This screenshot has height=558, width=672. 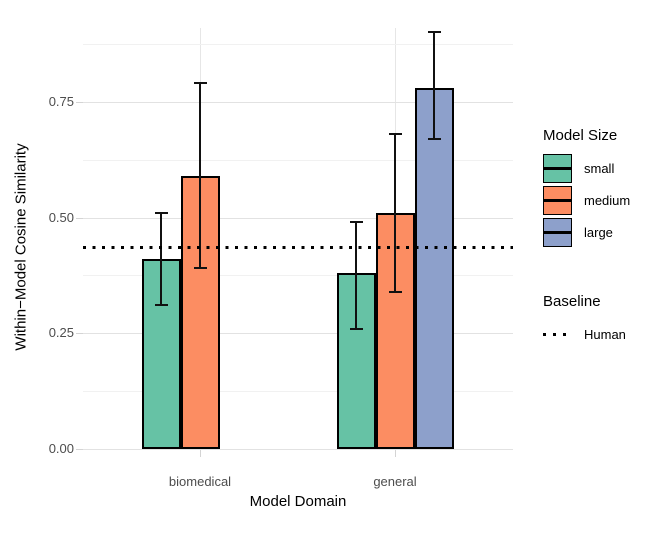 What do you see at coordinates (298, 248) in the screenshot?
I see `baseline-human-line` at bounding box center [298, 248].